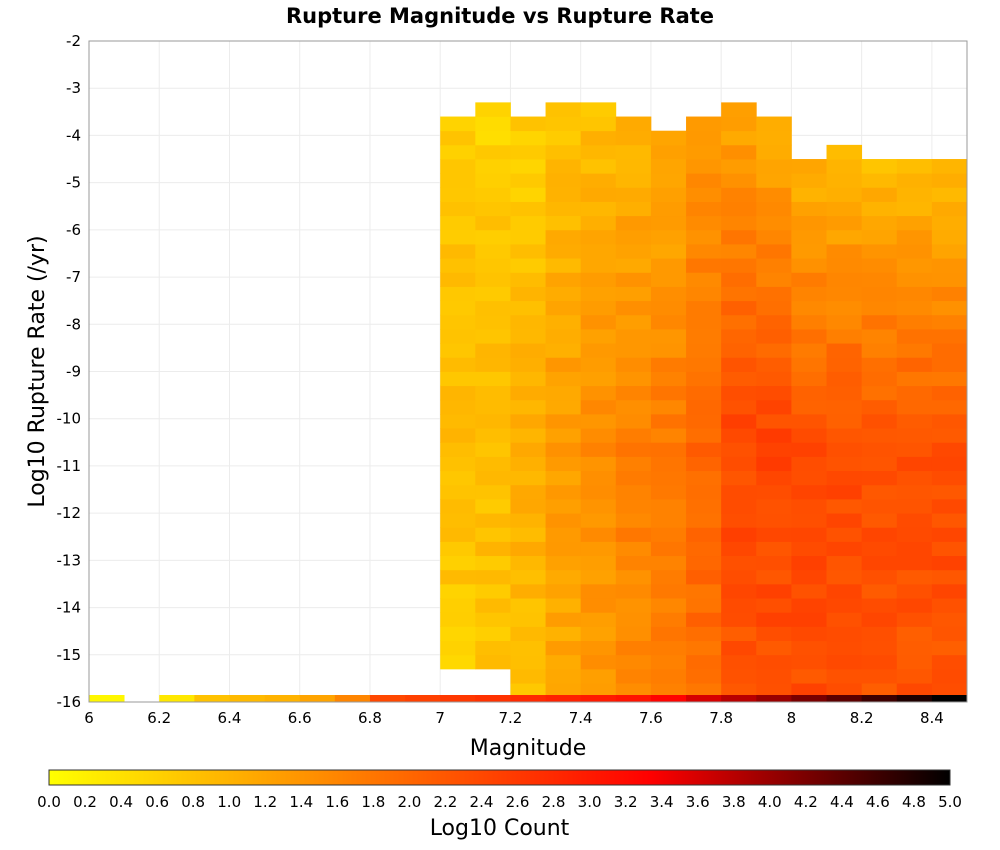  Describe the element at coordinates (69, 560) in the screenshot. I see `y-tick-label: -13` at that location.